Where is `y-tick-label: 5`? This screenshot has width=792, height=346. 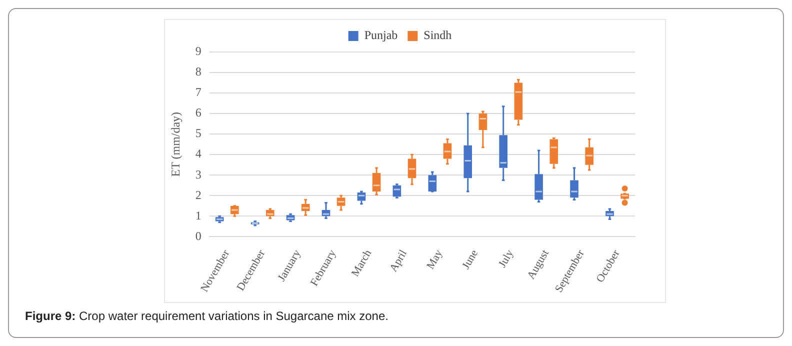 y-tick-label: 5 is located at coordinates (198, 133).